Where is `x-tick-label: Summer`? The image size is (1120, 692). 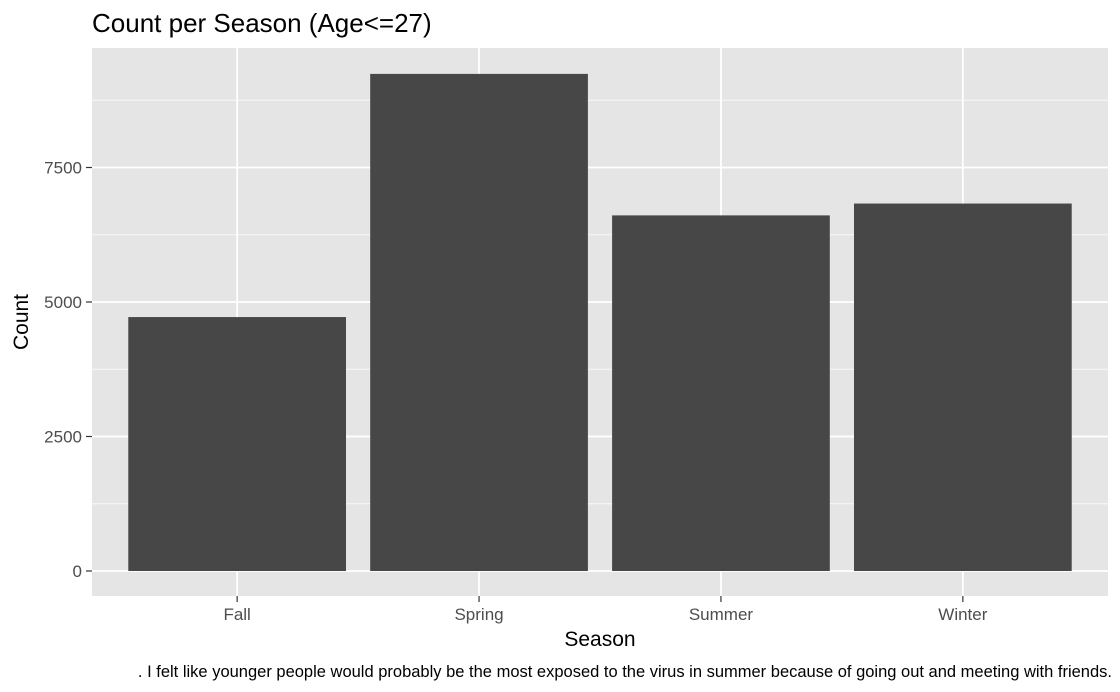
x-tick-label: Summer is located at coordinates (721, 614).